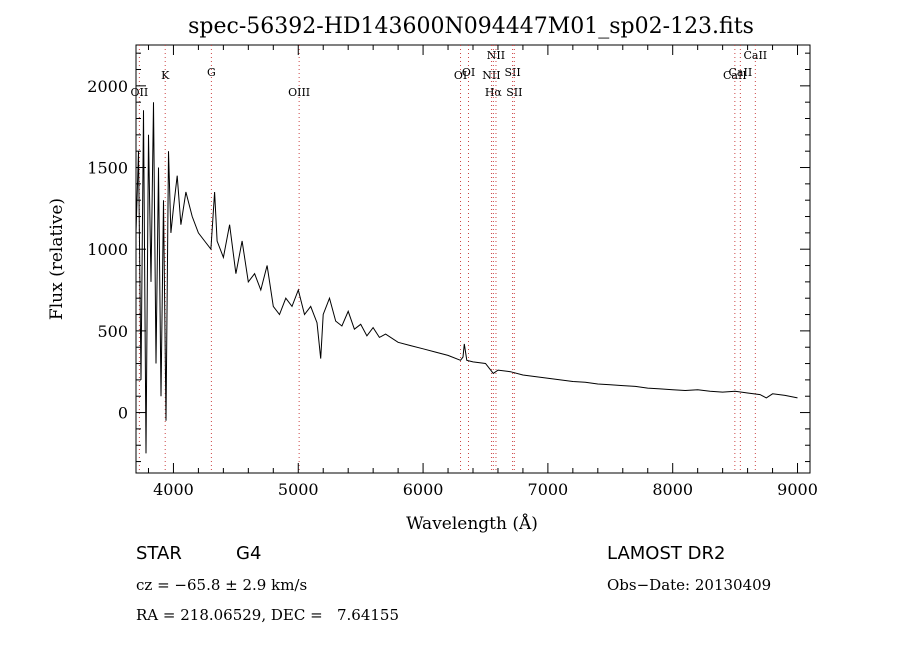 The height and width of the screenshot is (655, 900). What do you see at coordinates (221, 585) in the screenshot?
I see `cz-text: cz = −65.8 ± 2.9 km/s` at bounding box center [221, 585].